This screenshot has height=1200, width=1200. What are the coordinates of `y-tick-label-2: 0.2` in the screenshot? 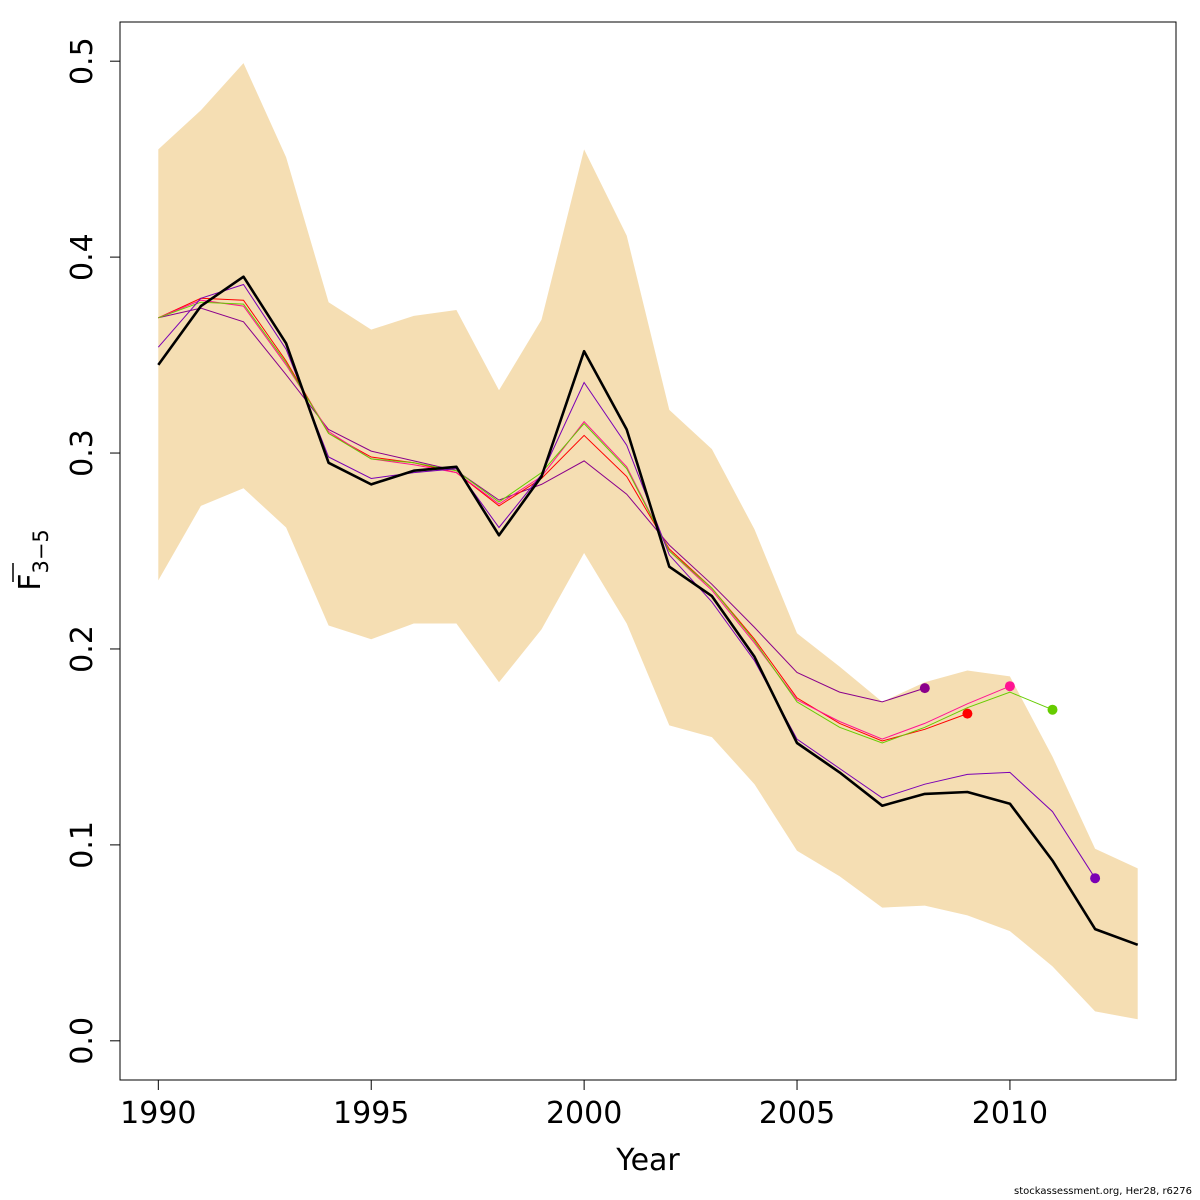 It's located at (82, 649).